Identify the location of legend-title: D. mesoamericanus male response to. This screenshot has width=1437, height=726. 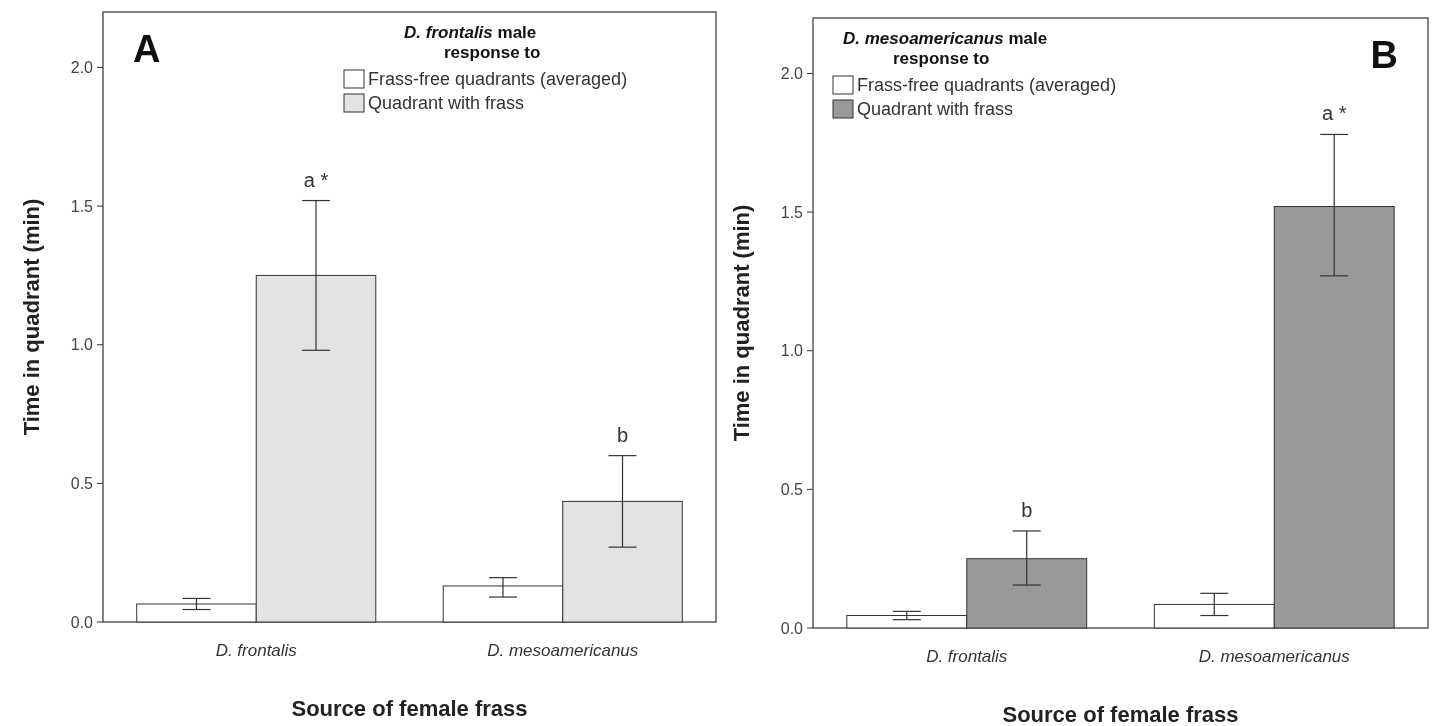
(945, 48).